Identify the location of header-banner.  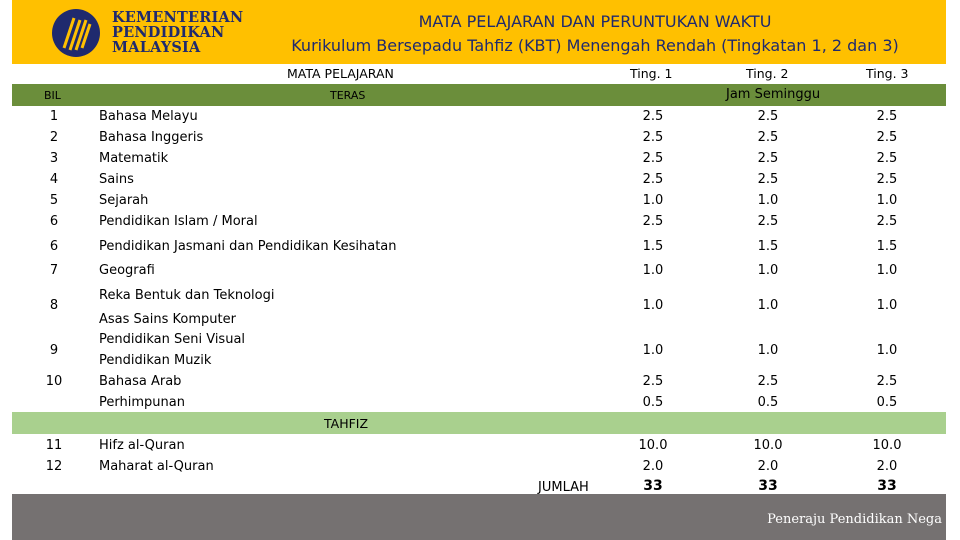
(479, 32).